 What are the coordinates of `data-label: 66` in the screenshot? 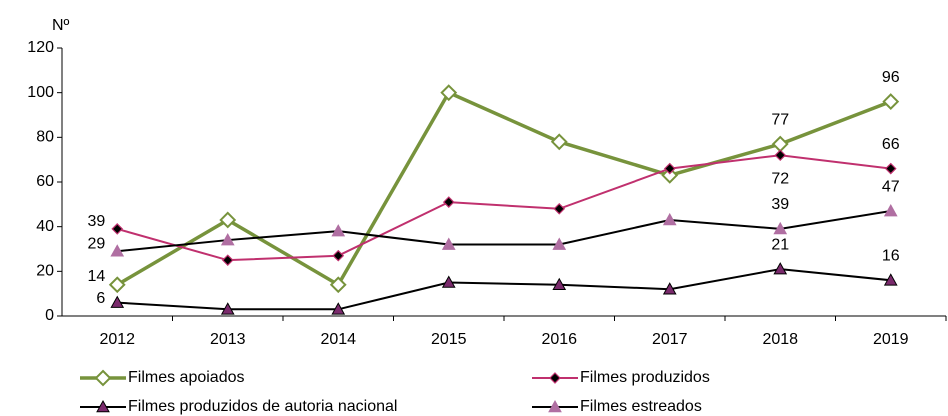 It's located at (891, 144).